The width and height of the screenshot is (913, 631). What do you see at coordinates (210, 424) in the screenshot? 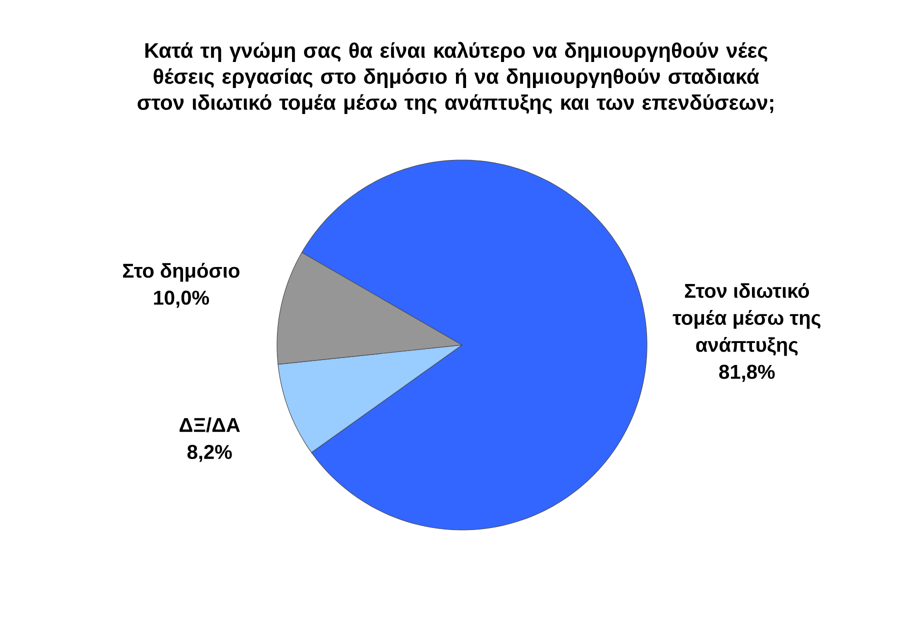
I see `slice-label: ΔΞ/ΔΑ` at bounding box center [210, 424].